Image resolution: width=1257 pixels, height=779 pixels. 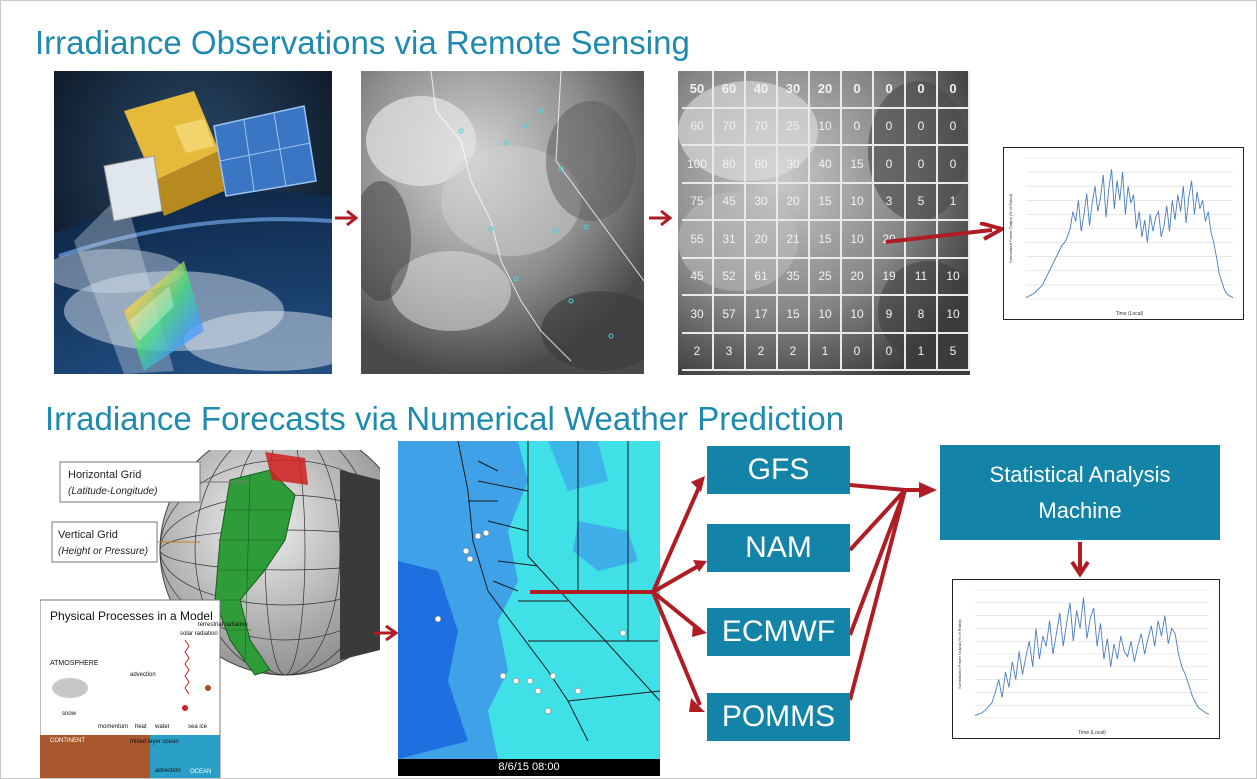 What do you see at coordinates (698, 165) in the screenshot?
I see `grid-cell: 100` at bounding box center [698, 165].